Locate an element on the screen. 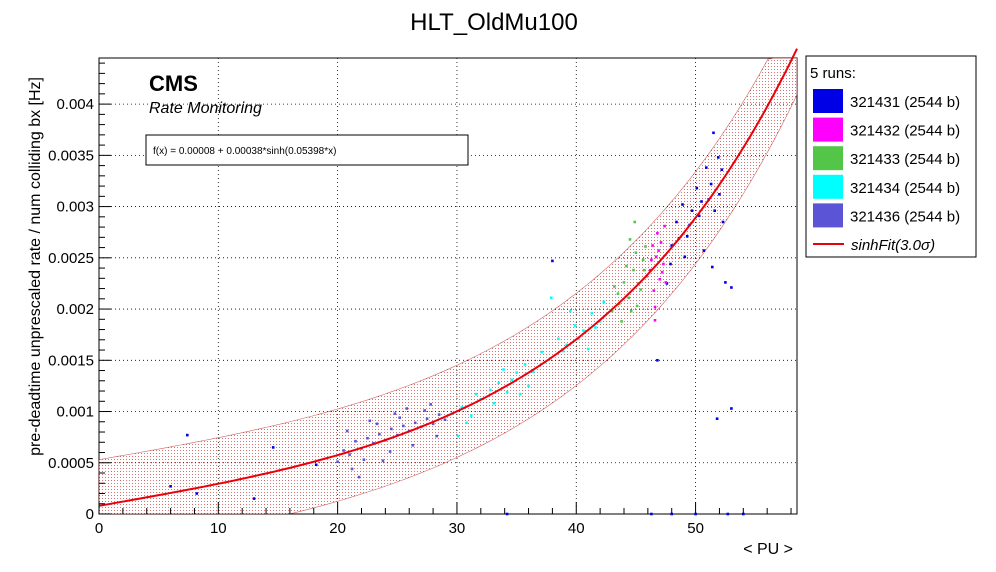 This screenshot has width=996, height=572. x-tick-label: 10 is located at coordinates (218, 528).